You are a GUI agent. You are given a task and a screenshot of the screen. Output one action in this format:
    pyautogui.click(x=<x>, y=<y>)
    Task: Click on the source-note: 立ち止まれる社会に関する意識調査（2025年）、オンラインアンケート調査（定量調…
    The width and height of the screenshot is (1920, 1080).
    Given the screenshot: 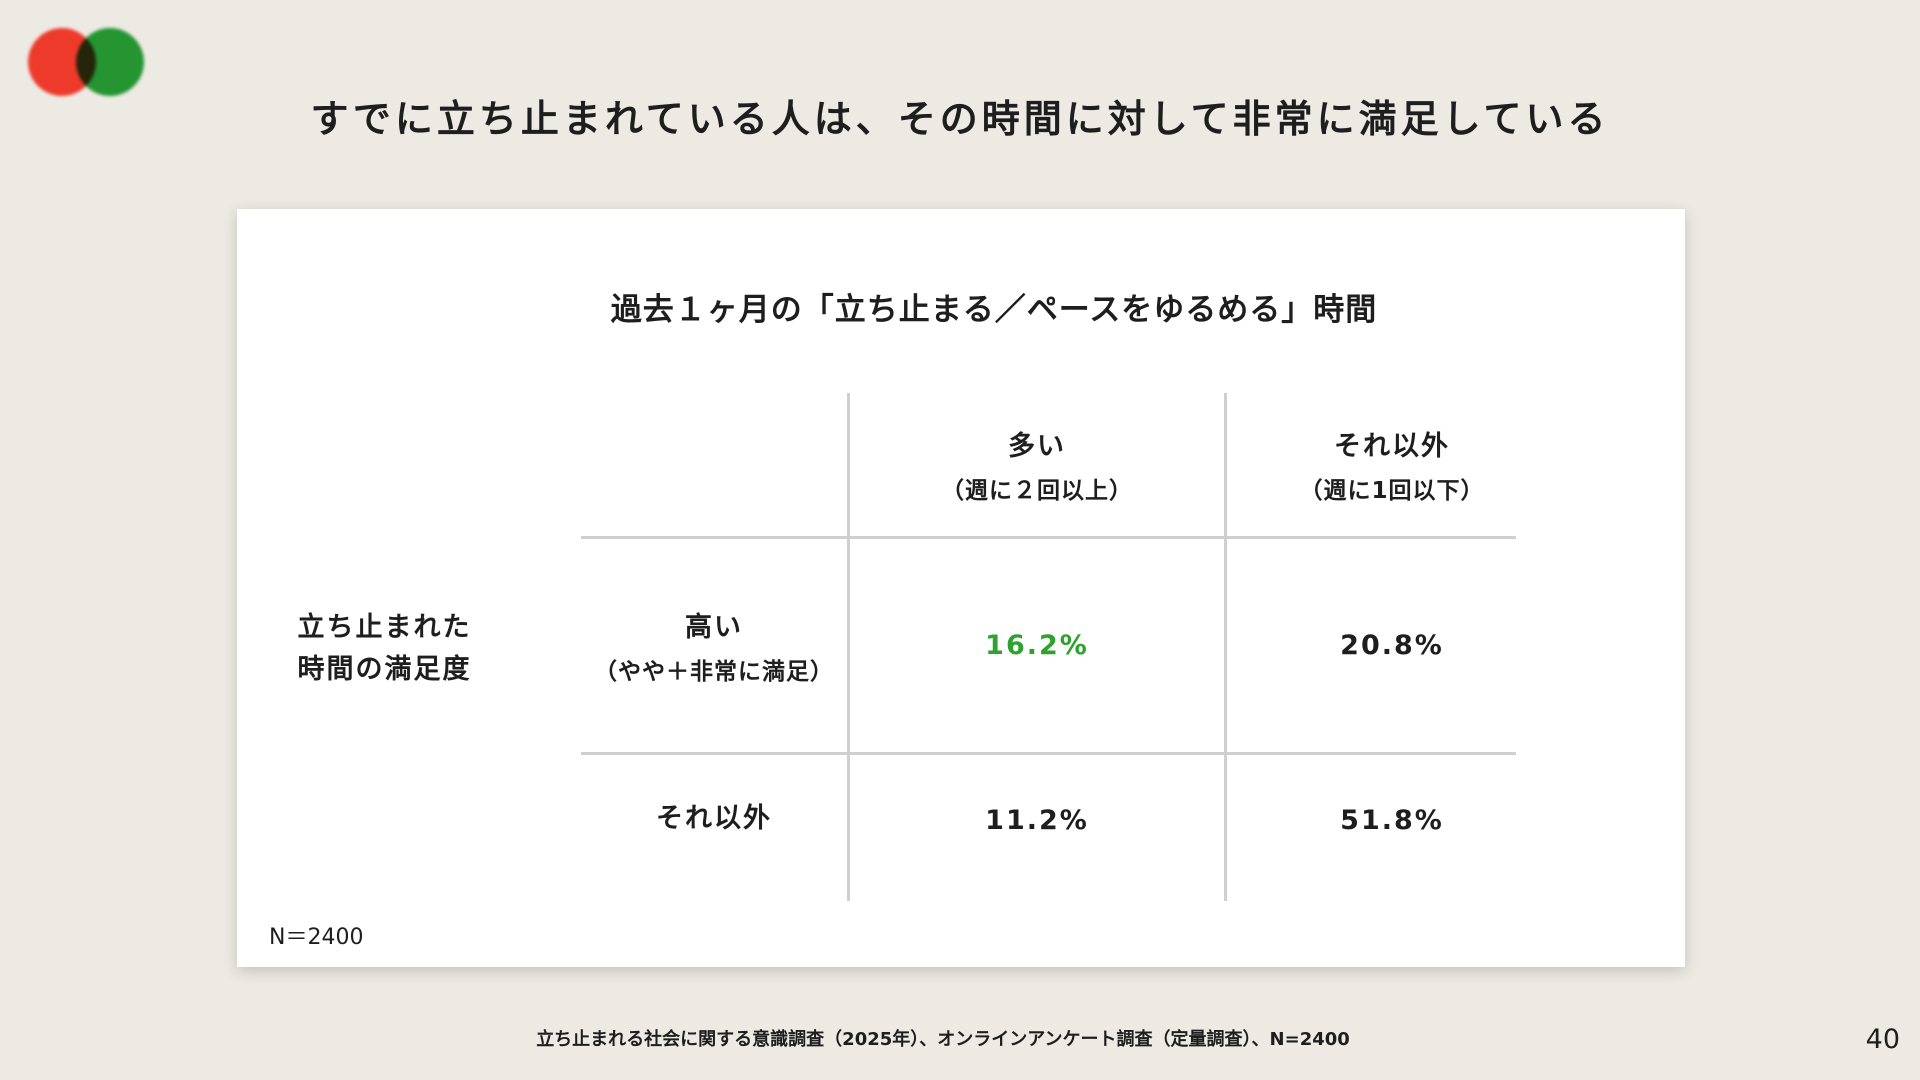 What is the action you would take?
    pyautogui.click(x=943, y=1039)
    